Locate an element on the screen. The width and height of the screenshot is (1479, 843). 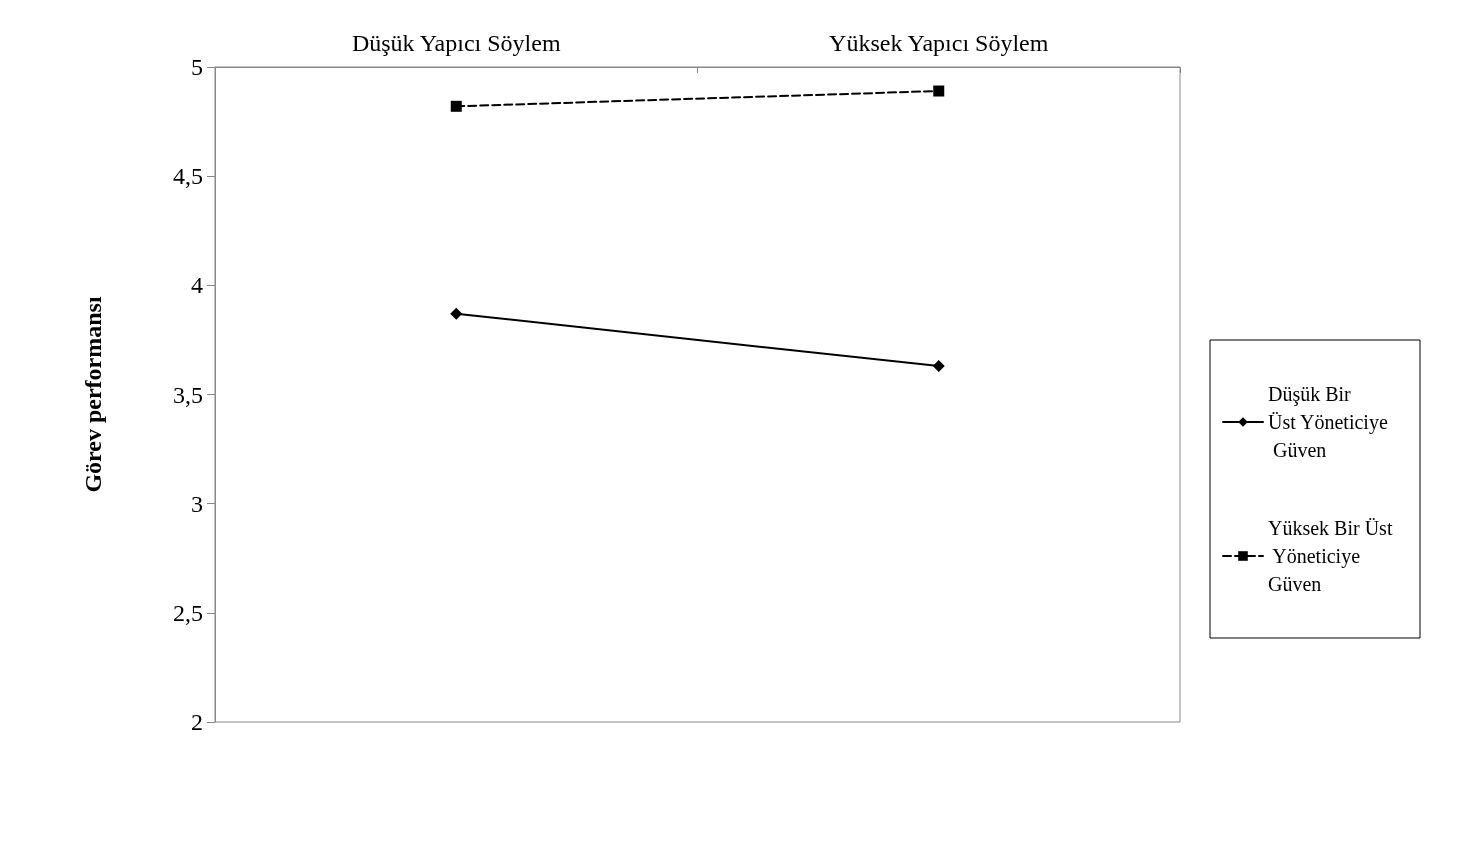
y-axis-title: Görev performansı is located at coordinates (93, 394).